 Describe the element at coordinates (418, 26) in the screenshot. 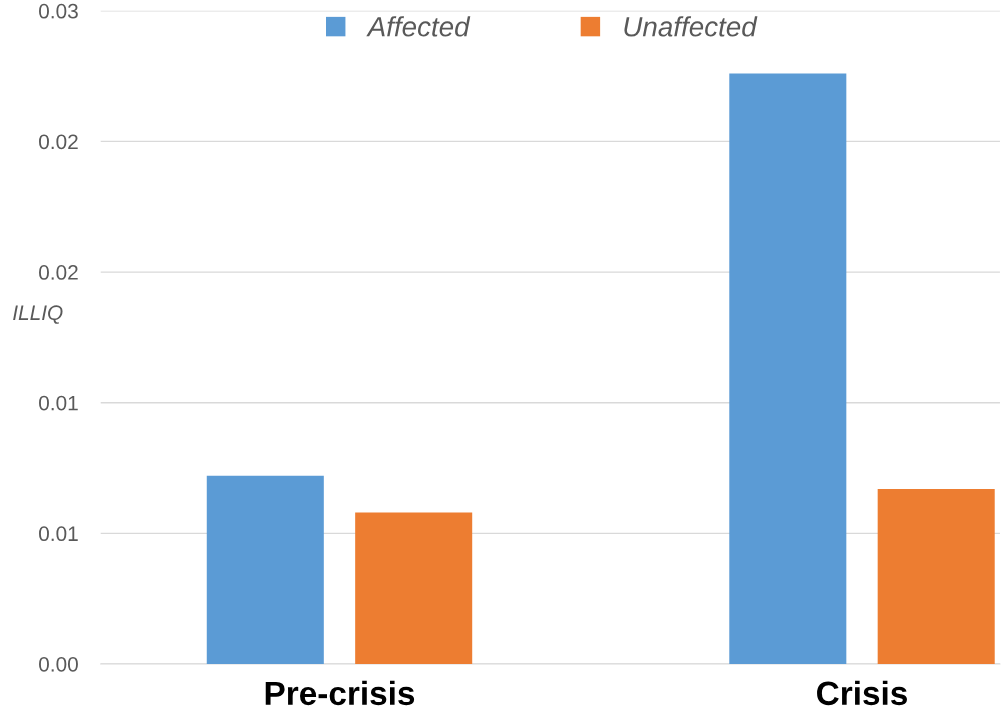

I see `legend-label: Affected` at that location.